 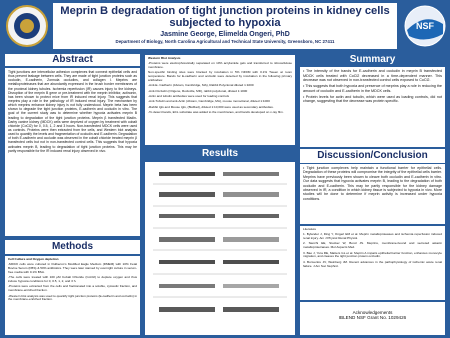 What do you see at coordinates (310, 229) in the screenshot?
I see `subheading: Literature` at bounding box center [310, 229].